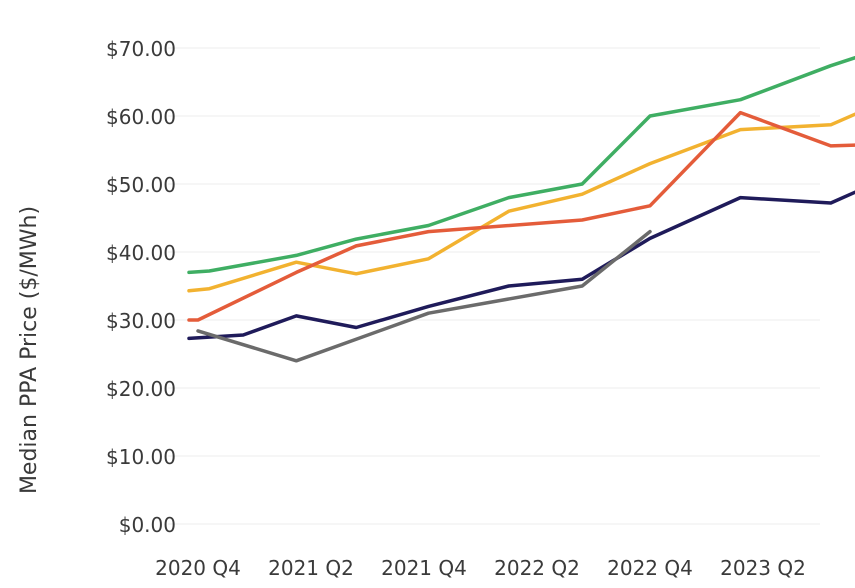 The width and height of the screenshot is (855, 588). What do you see at coordinates (141, 457) in the screenshot?
I see `y-tick-label: $10.00` at bounding box center [141, 457].